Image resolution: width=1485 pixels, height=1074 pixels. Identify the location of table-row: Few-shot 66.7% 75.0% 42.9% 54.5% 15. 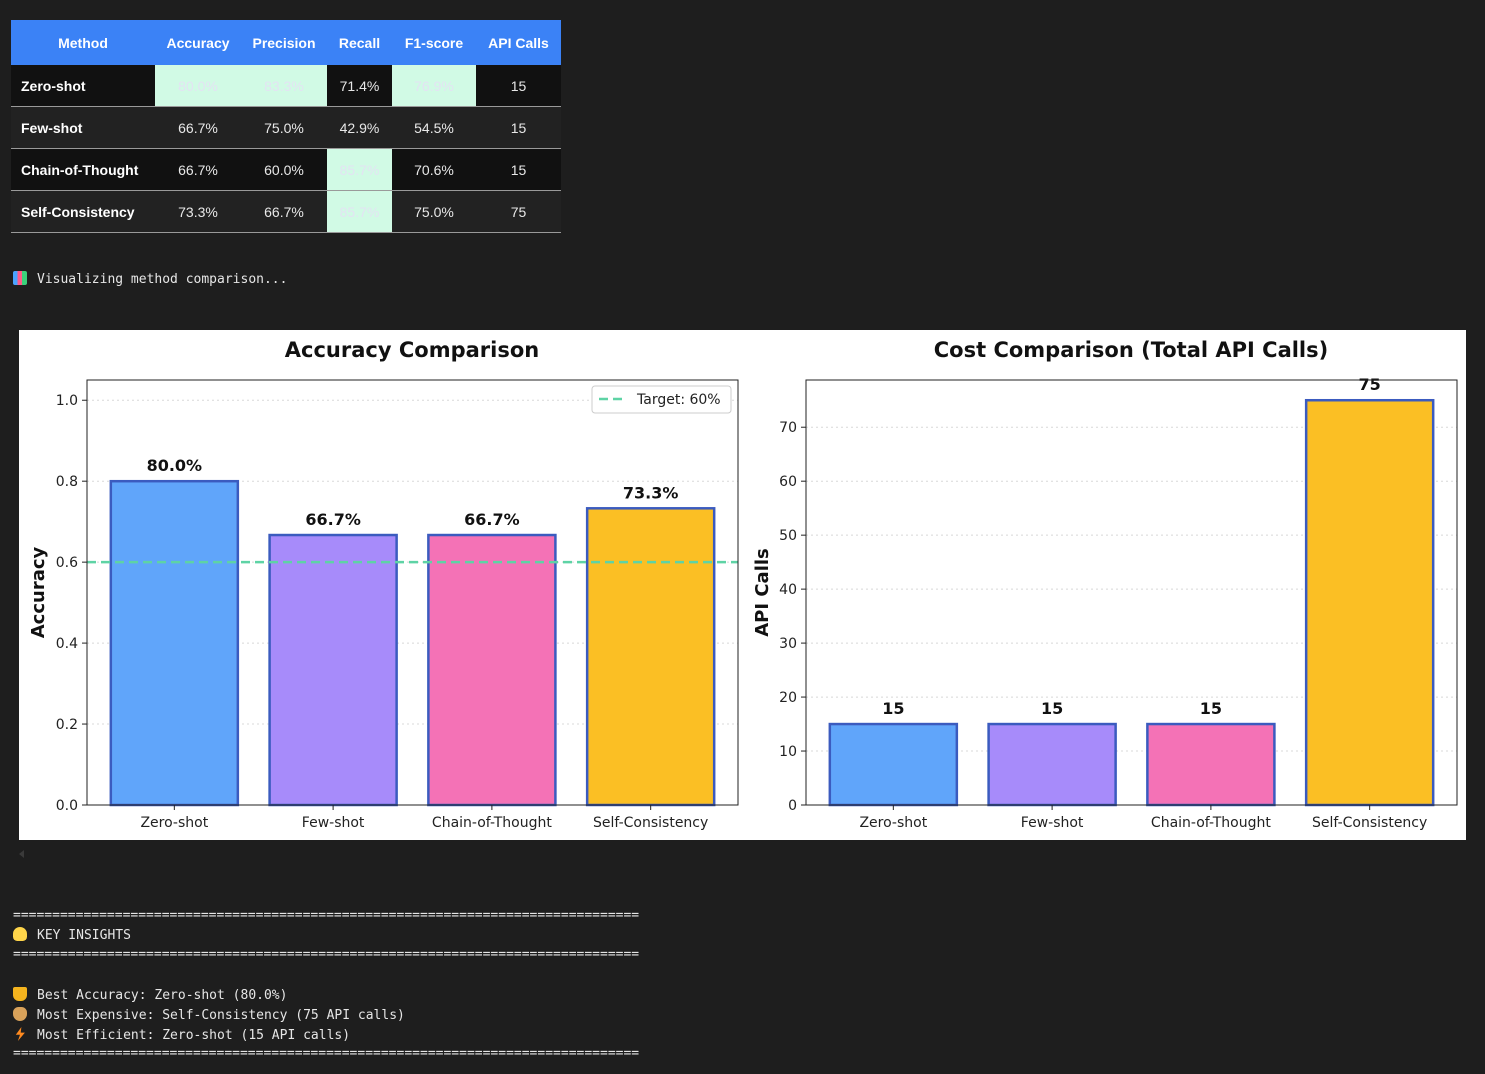
(286, 127).